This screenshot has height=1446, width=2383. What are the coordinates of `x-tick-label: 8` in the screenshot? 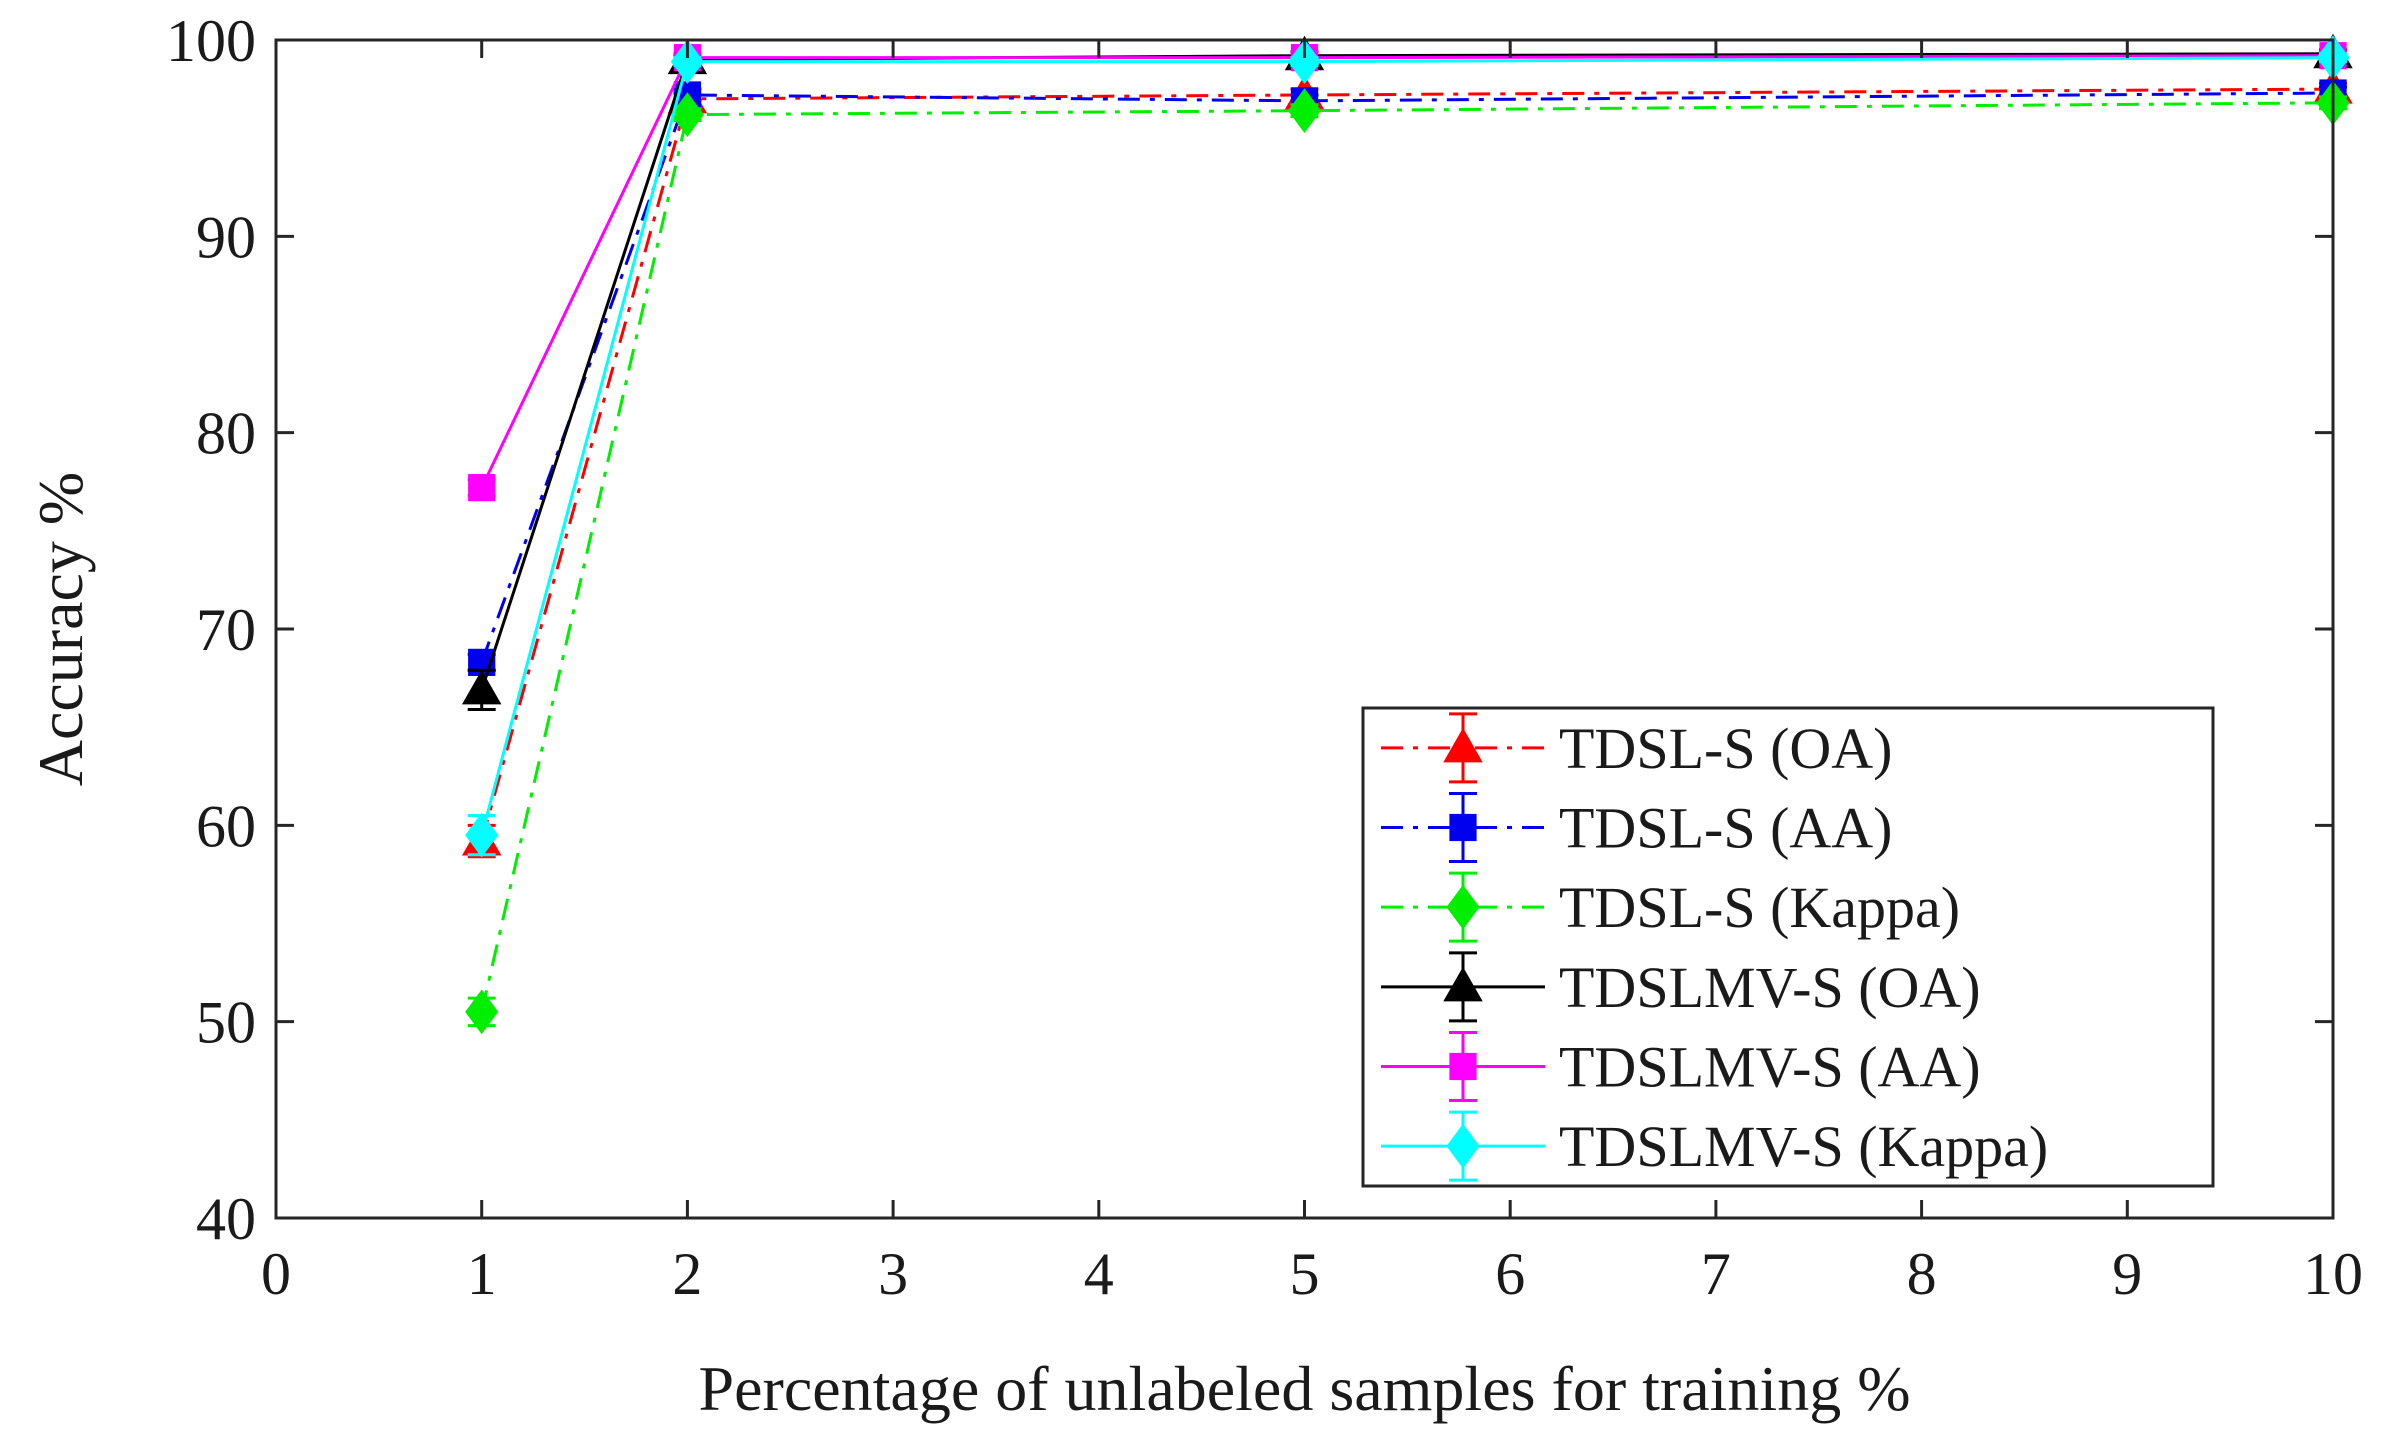 It's located at (1922, 1274).